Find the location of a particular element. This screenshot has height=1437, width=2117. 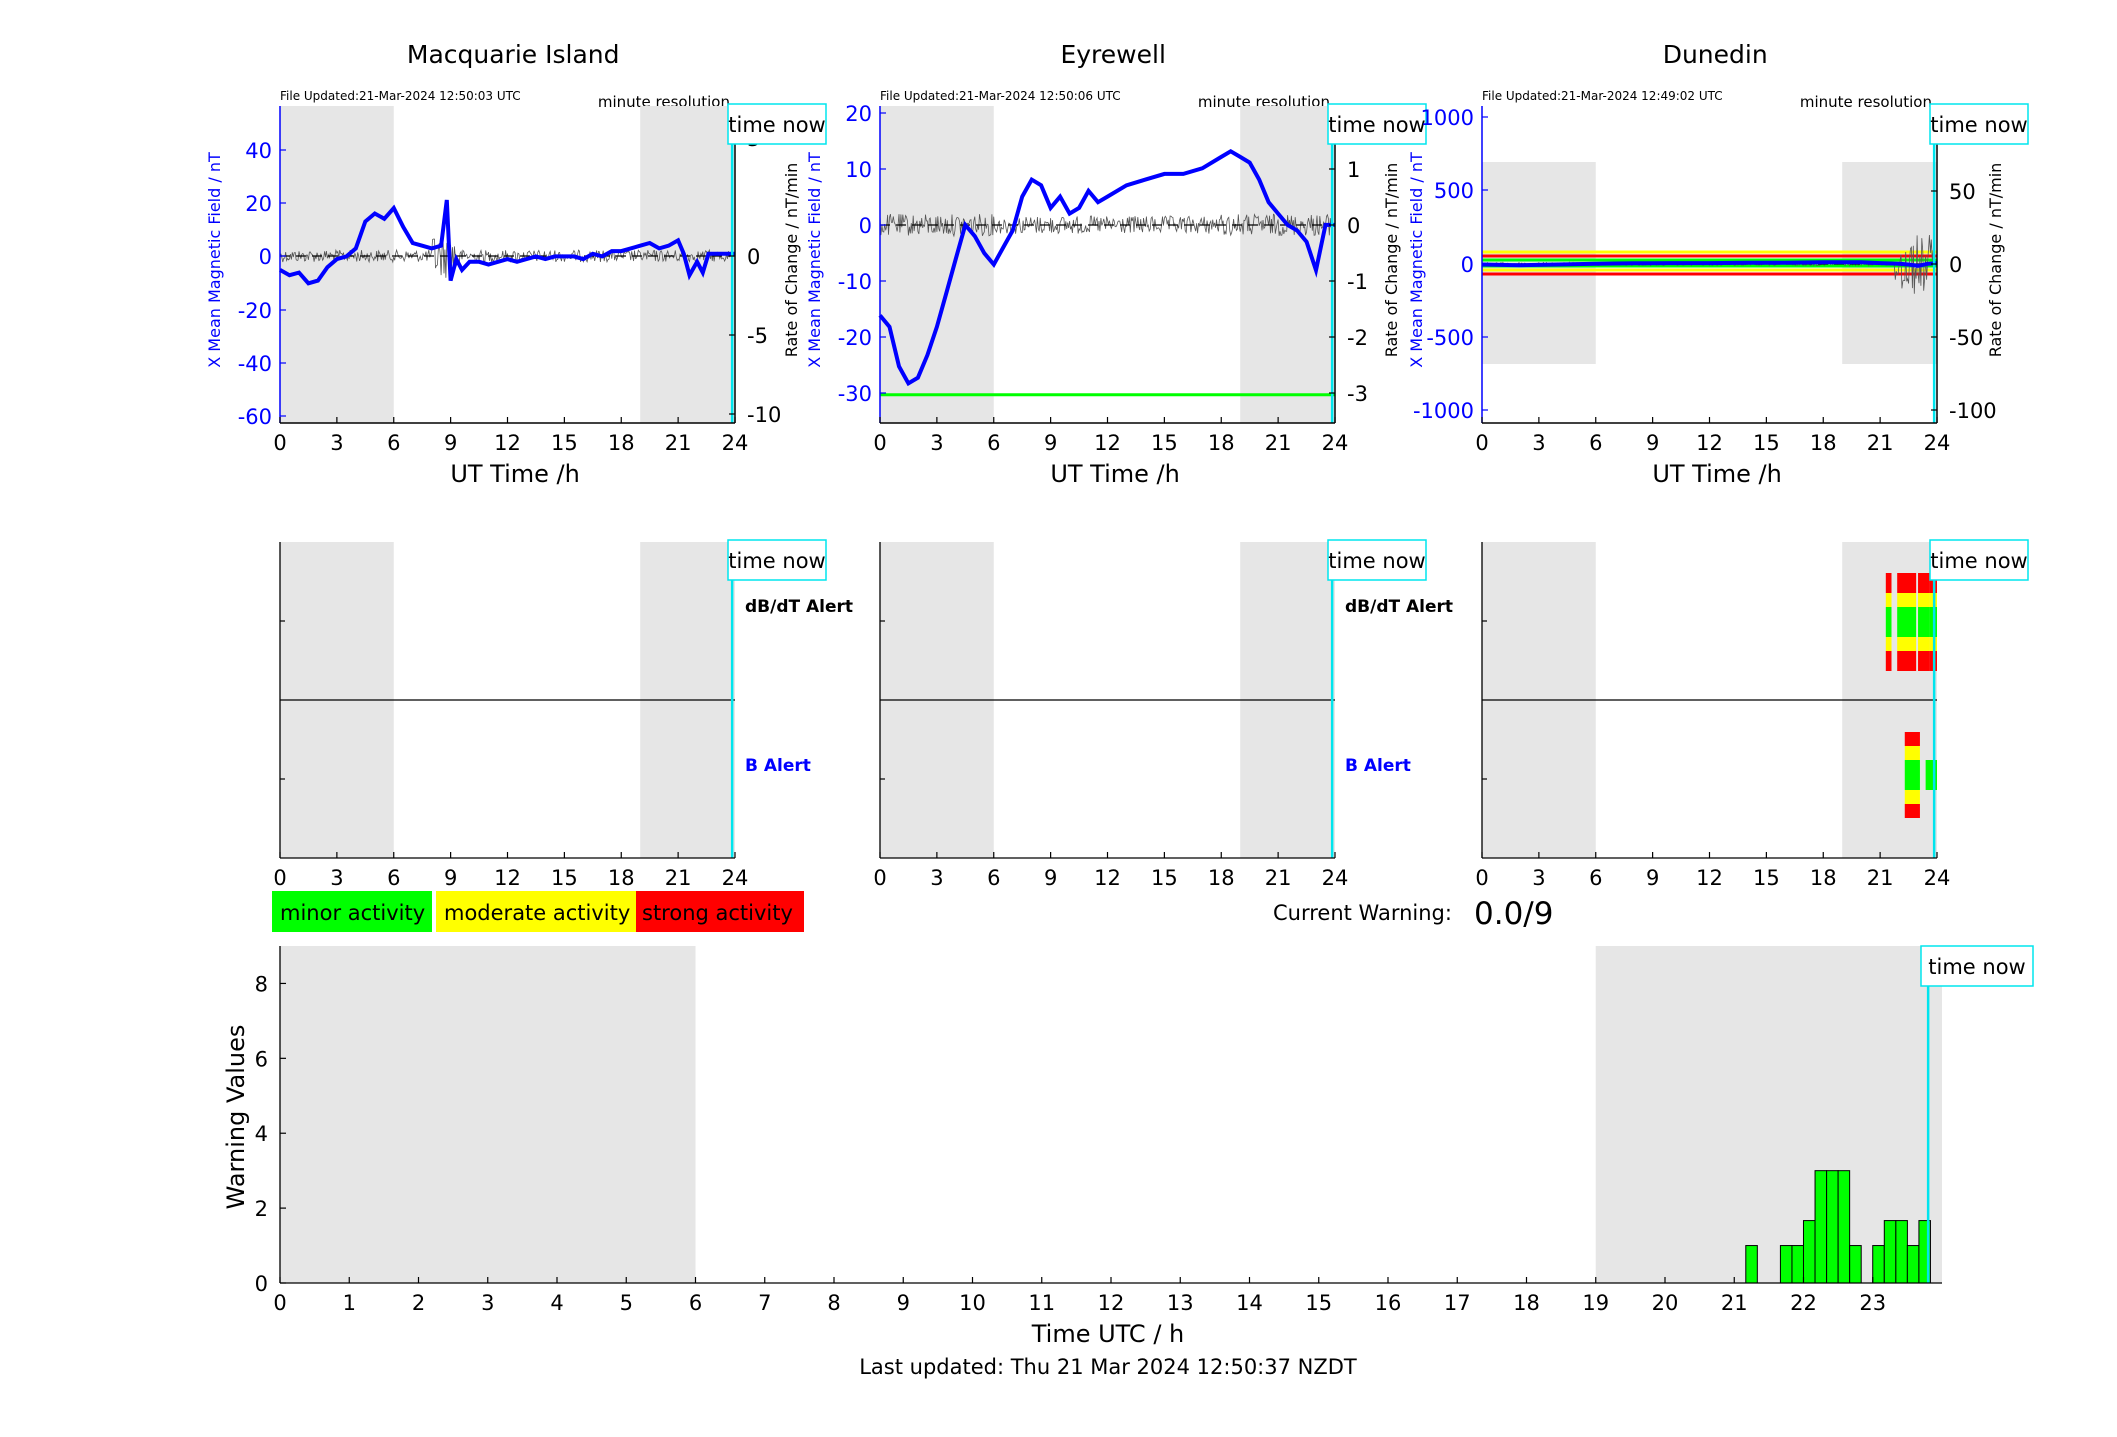

legend-minor-swatch is located at coordinates (352, 911).